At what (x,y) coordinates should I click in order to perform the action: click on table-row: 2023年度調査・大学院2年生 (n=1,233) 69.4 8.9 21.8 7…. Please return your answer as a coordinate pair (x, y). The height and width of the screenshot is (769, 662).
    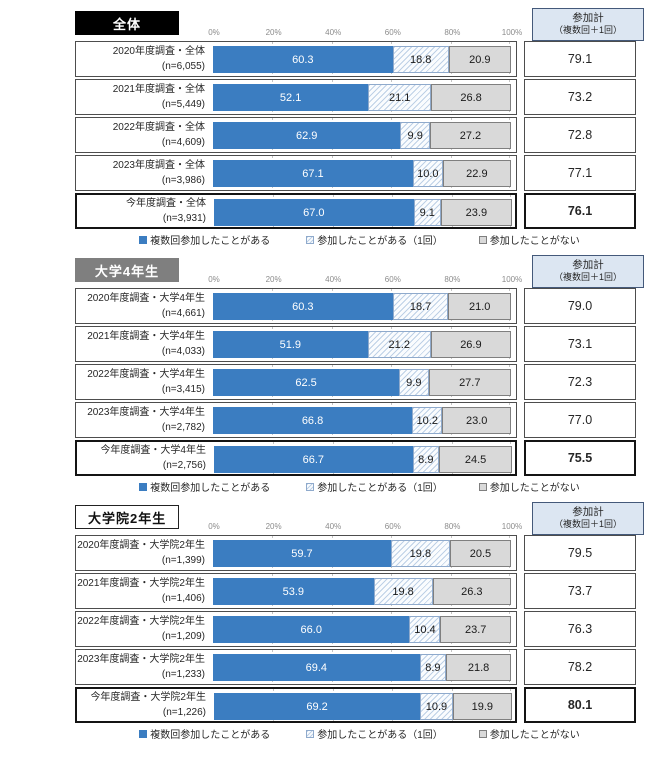
    Looking at the image, I should click on (359, 667).